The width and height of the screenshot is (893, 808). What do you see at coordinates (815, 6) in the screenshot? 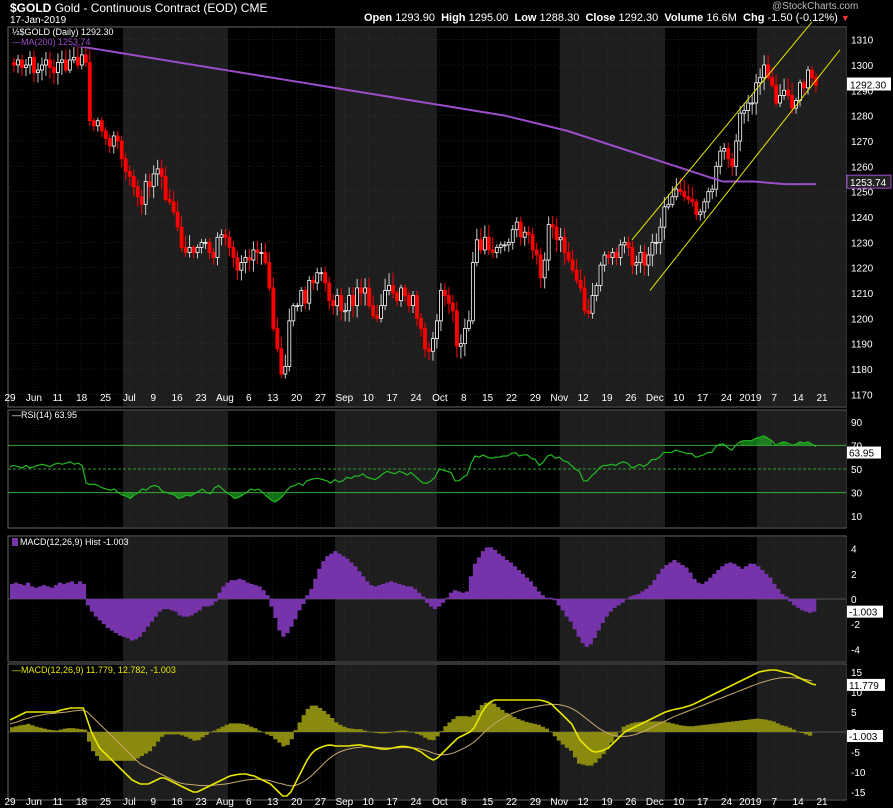
I see `watermark: @StockCharts.com` at bounding box center [815, 6].